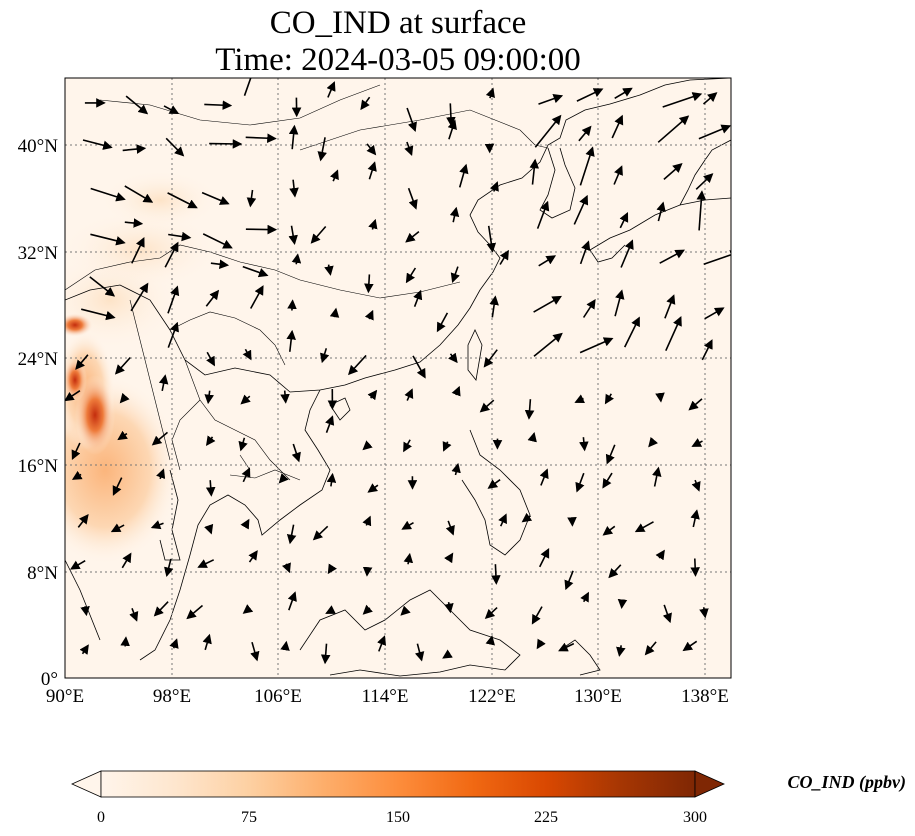  Describe the element at coordinates (695, 817) in the screenshot. I see `colorbar-tick-label: 300` at that location.